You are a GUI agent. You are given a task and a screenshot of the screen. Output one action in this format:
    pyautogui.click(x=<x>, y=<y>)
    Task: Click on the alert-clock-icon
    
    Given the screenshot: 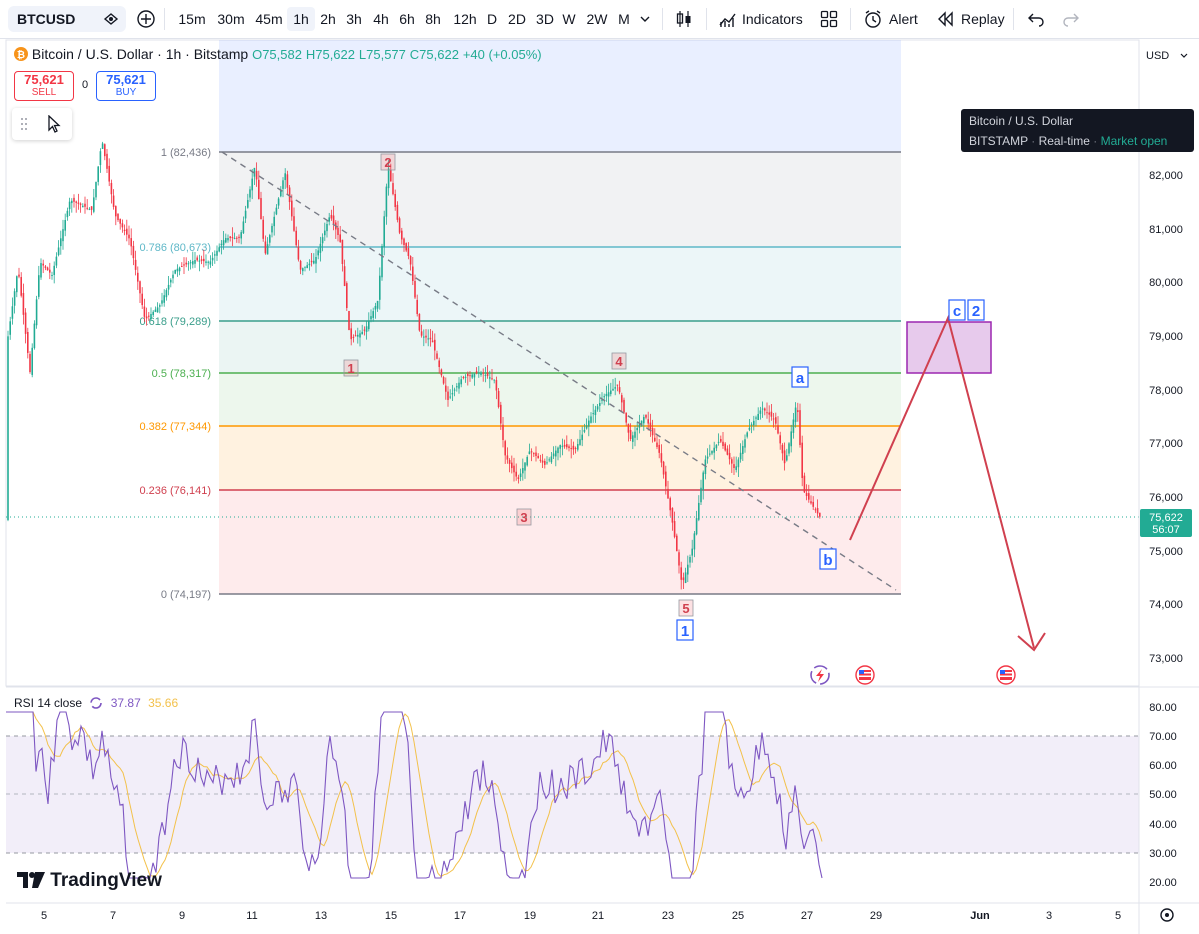 What is the action you would take?
    pyautogui.click(x=873, y=19)
    